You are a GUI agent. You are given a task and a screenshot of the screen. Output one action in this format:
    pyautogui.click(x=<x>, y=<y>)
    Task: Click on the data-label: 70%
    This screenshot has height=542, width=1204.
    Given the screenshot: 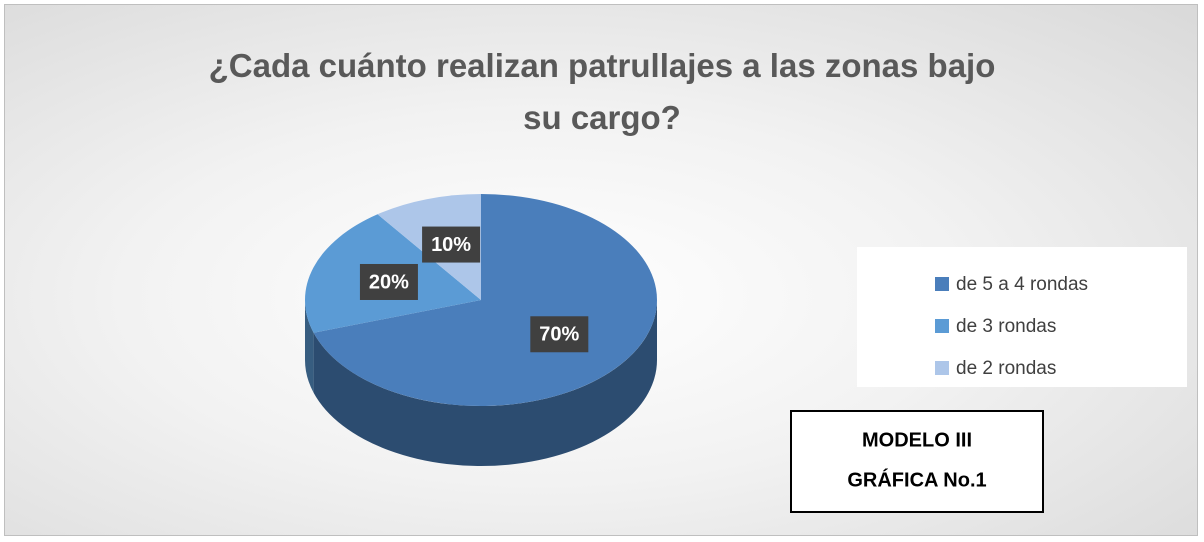 What is the action you would take?
    pyautogui.click(x=559, y=335)
    